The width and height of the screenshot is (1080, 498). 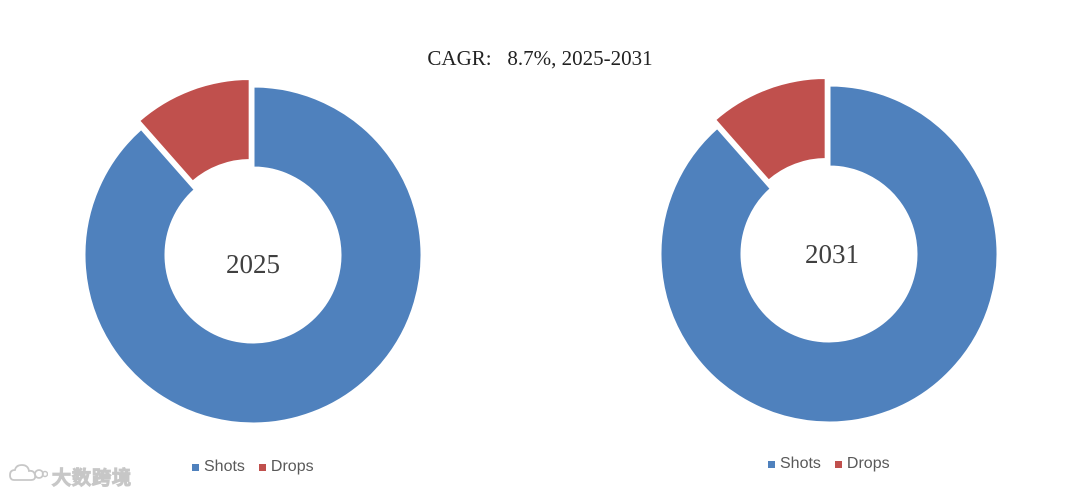 I want to click on cloud-logo-icon, so click(x=28, y=476).